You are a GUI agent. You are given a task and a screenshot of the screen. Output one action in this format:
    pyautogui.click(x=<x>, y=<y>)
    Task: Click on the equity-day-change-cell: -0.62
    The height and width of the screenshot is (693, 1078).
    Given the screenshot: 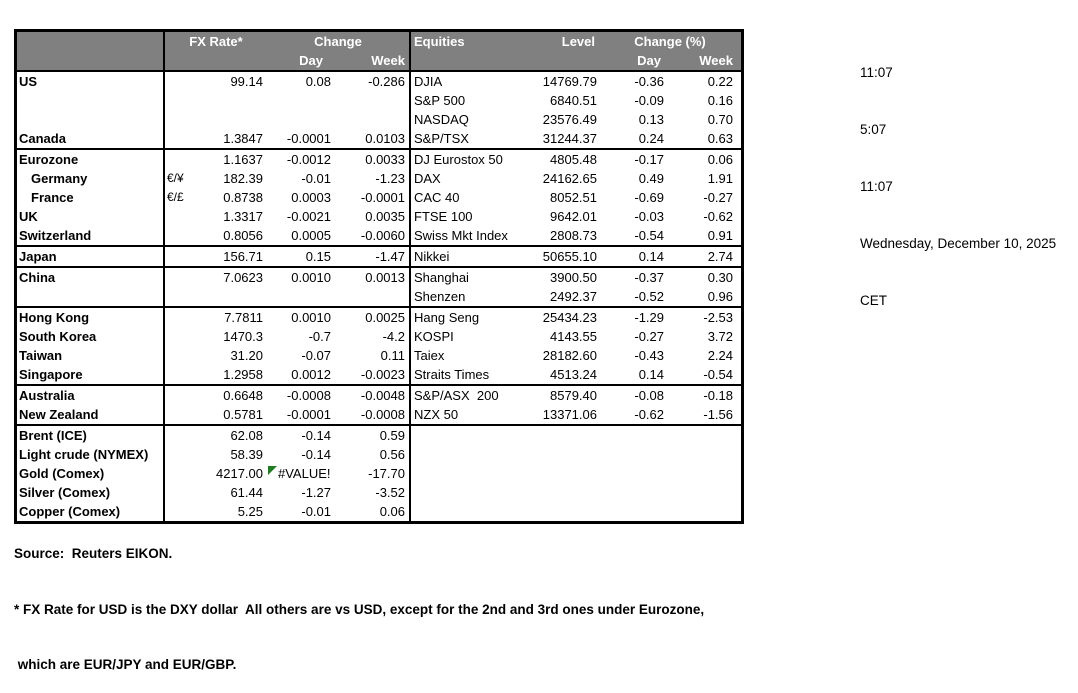 What is the action you would take?
    pyautogui.click(x=649, y=414)
    